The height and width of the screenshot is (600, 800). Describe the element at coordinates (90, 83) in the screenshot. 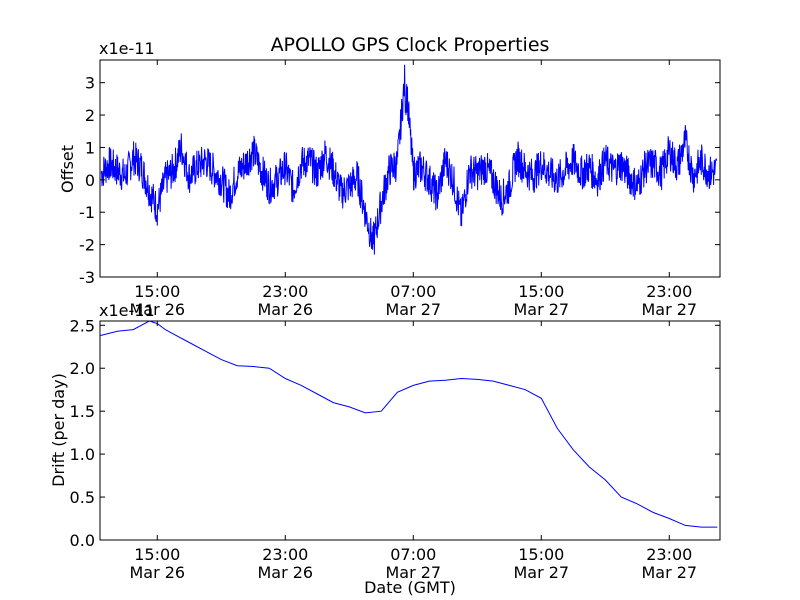

I see `offset-y-tick-label: 3` at that location.